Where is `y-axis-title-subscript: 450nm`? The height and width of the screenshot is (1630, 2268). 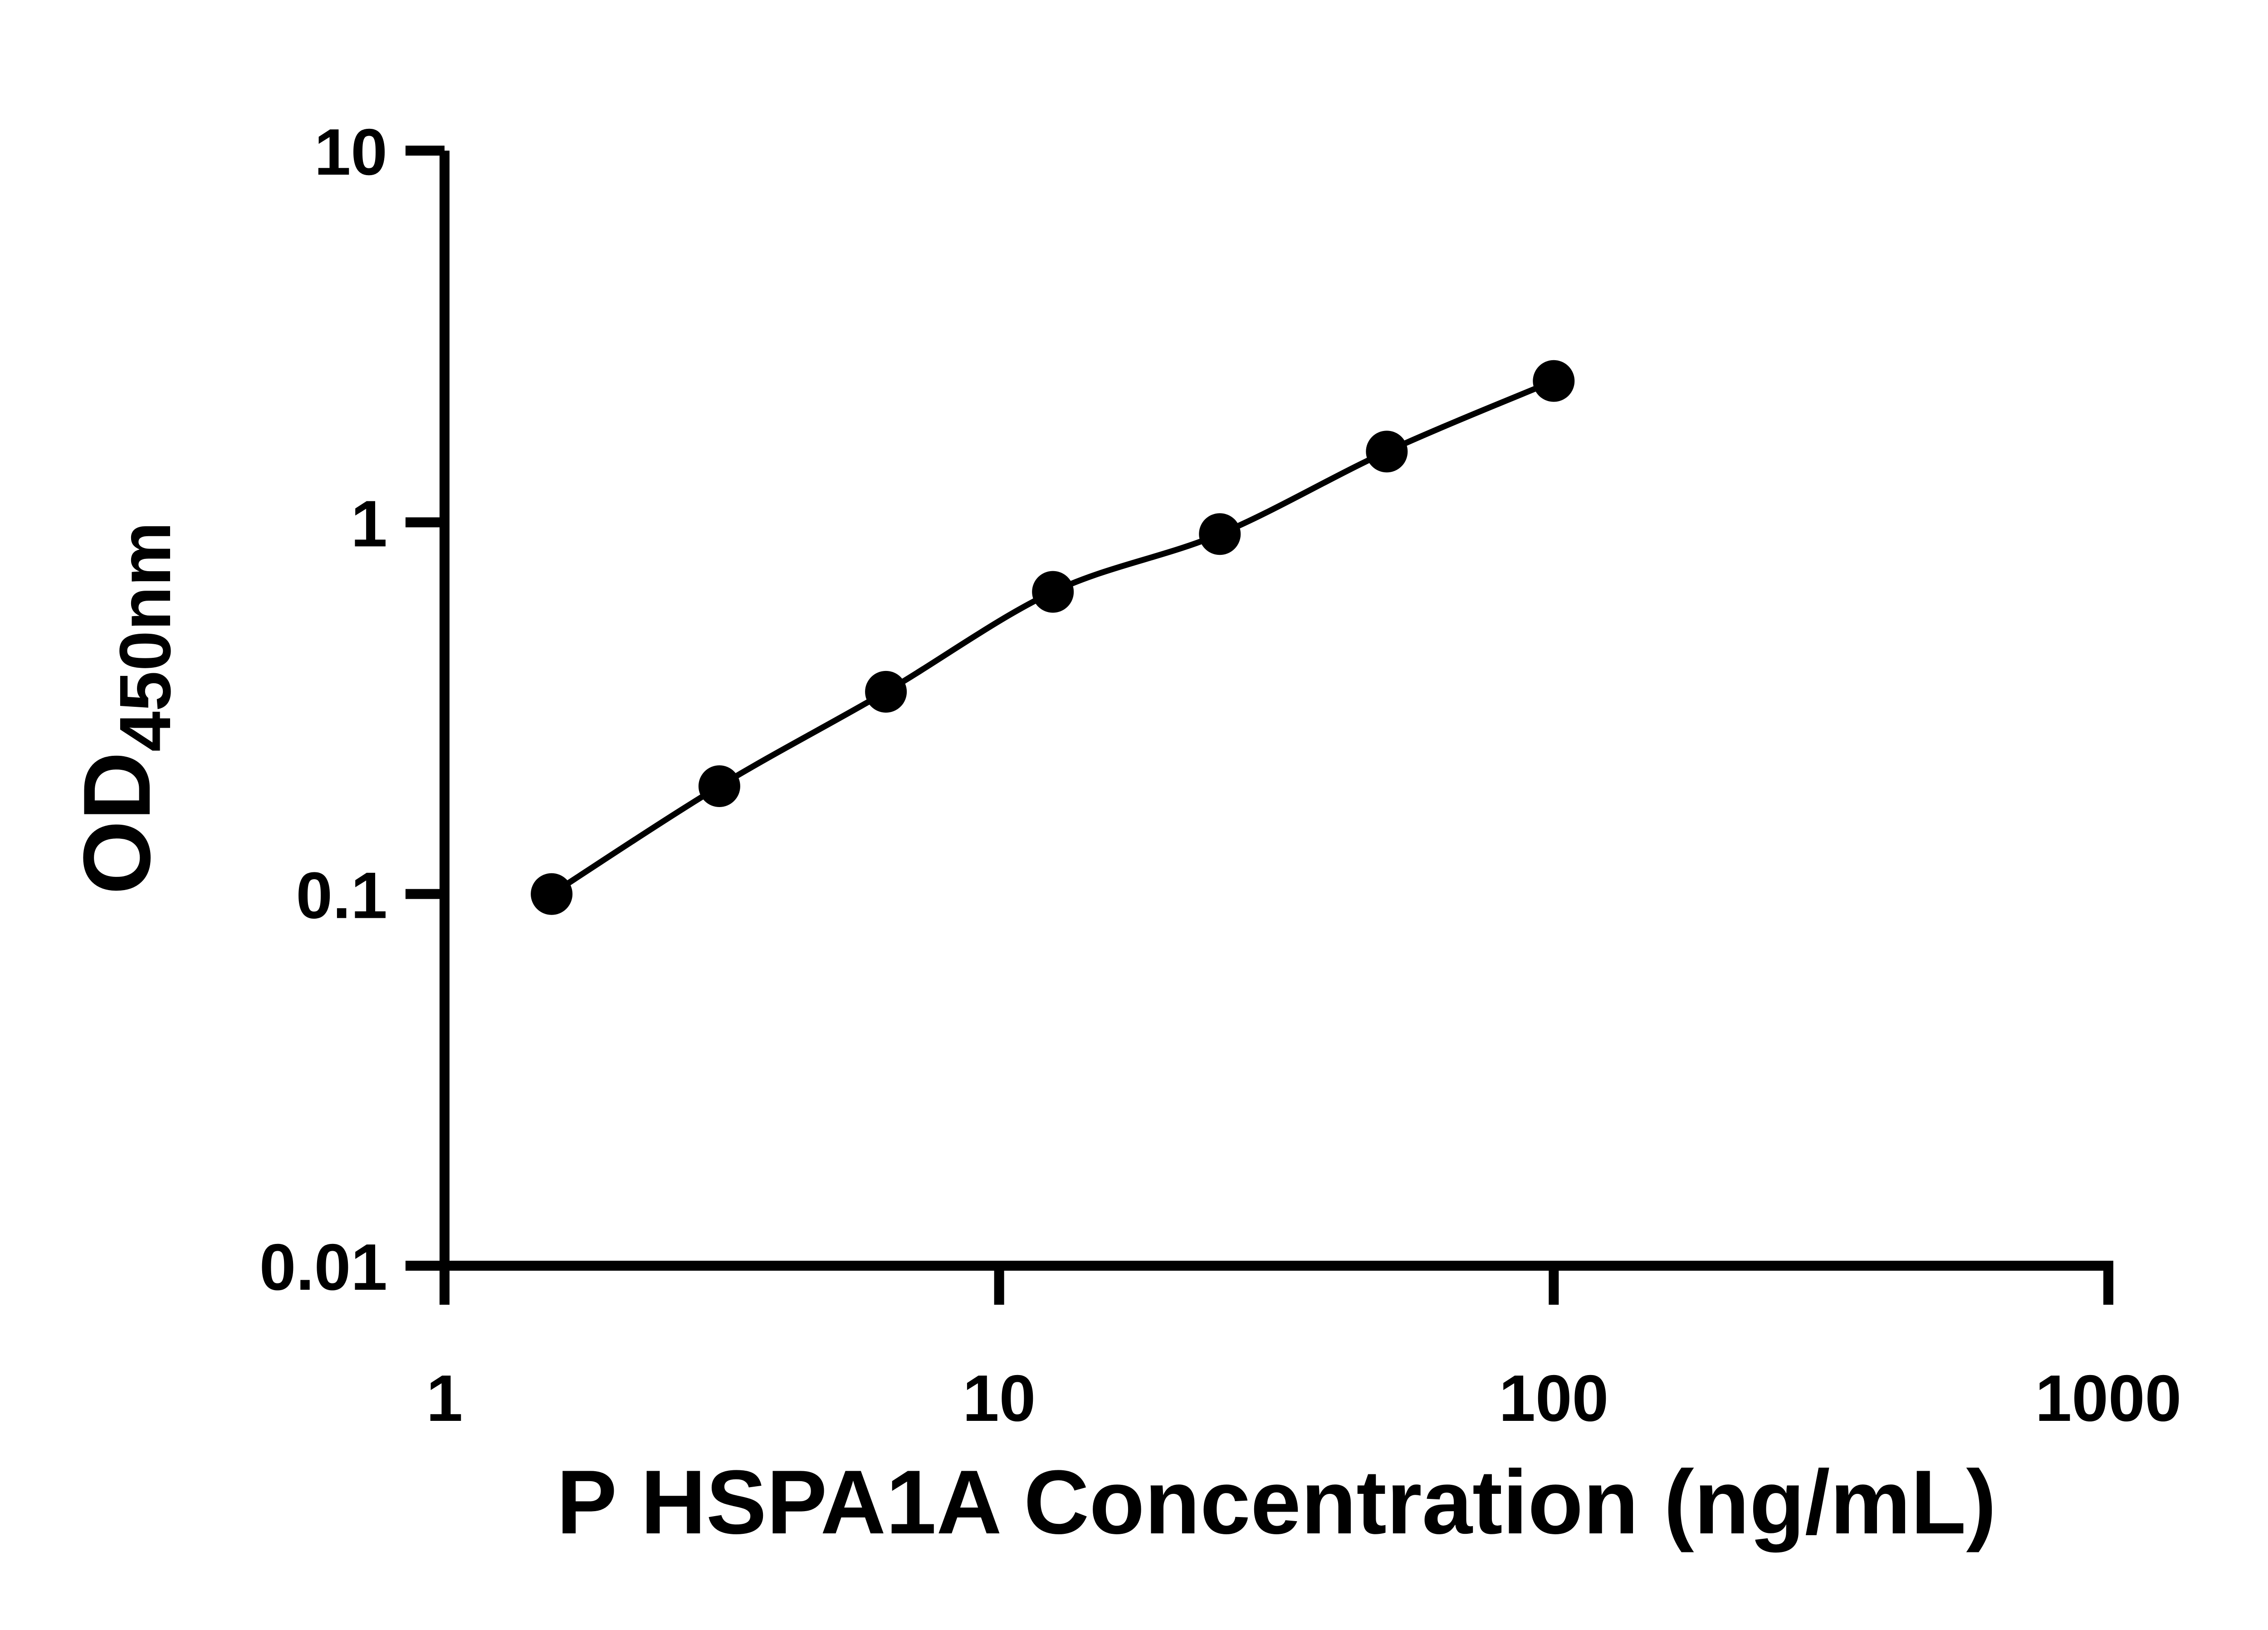 y-axis-title-subscript: 450nm is located at coordinates (145, 637).